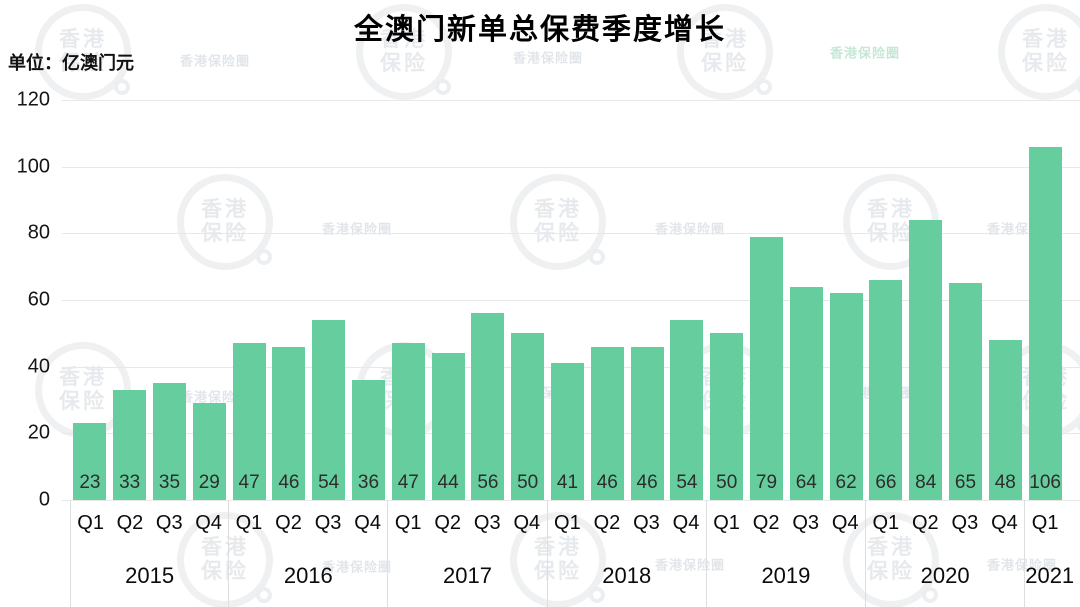 The height and width of the screenshot is (607, 1080). I want to click on bar-cell: 84, so click(926, 300).